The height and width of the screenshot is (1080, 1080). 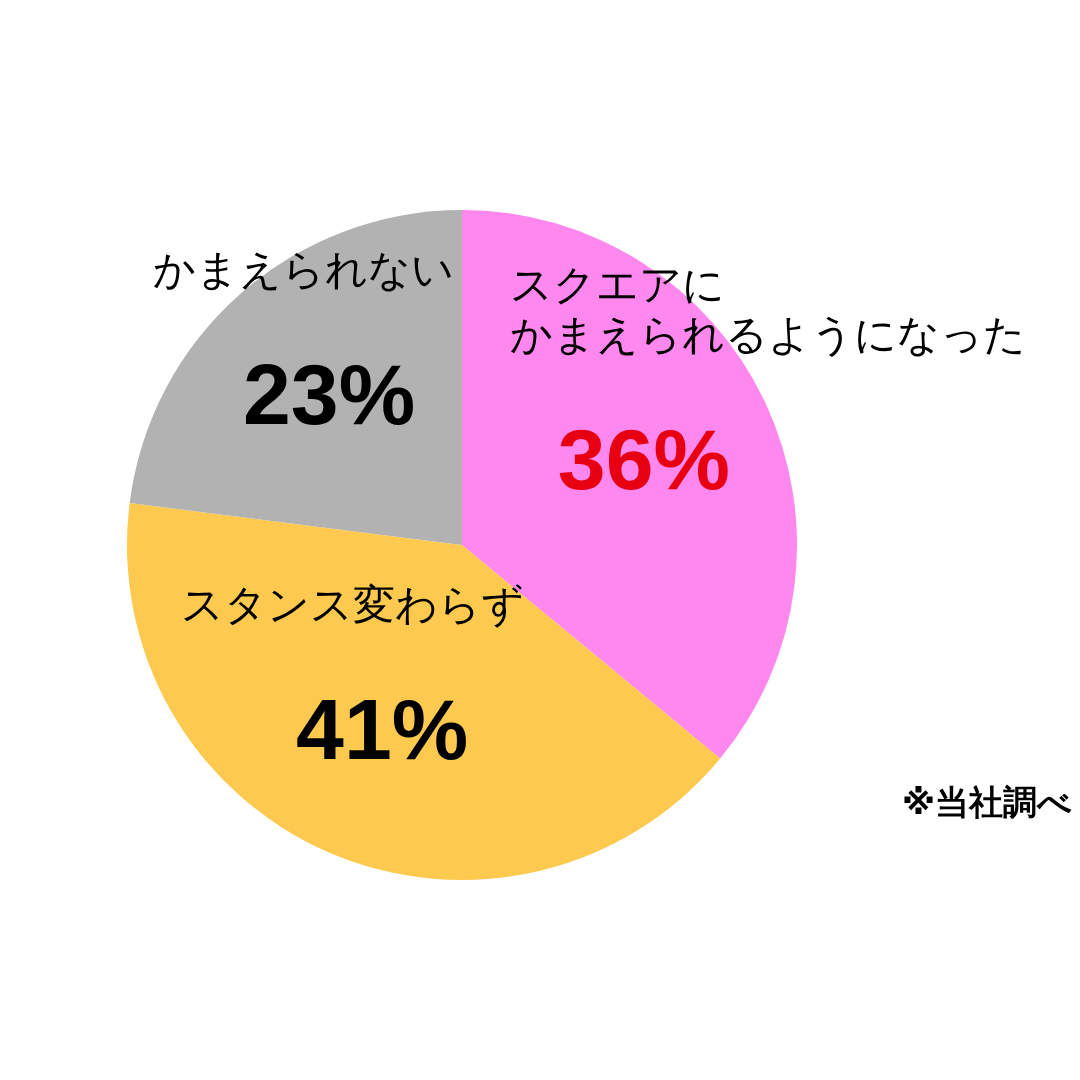 What do you see at coordinates (382, 729) in the screenshot?
I see `data-label: 41%` at bounding box center [382, 729].